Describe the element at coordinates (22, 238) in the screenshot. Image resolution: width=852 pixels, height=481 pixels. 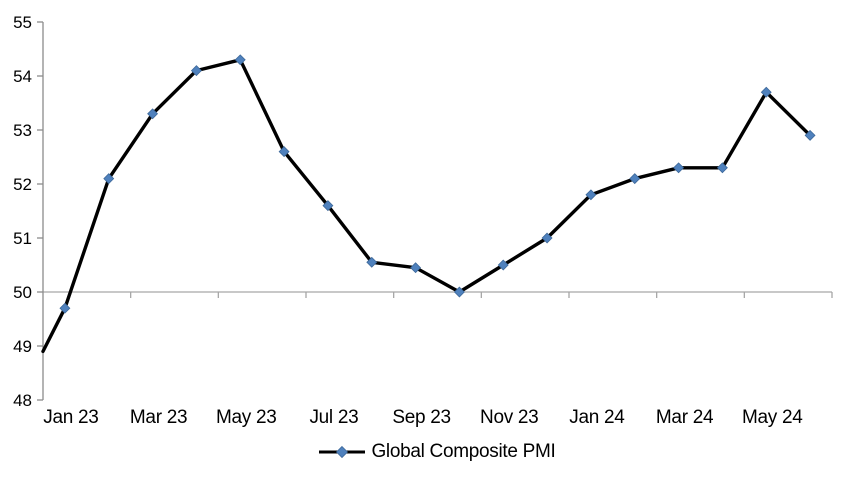
I see `y-axis-tick-label: 51` at that location.